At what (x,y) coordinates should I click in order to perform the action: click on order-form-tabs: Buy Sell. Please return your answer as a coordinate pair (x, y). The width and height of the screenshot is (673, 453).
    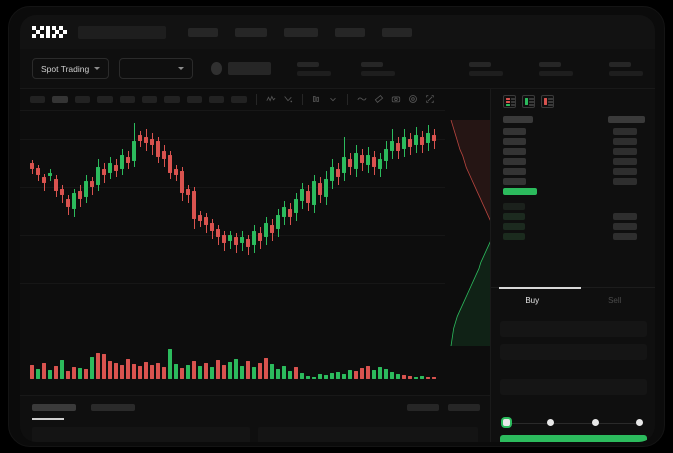
    Looking at the image, I should click on (573, 300).